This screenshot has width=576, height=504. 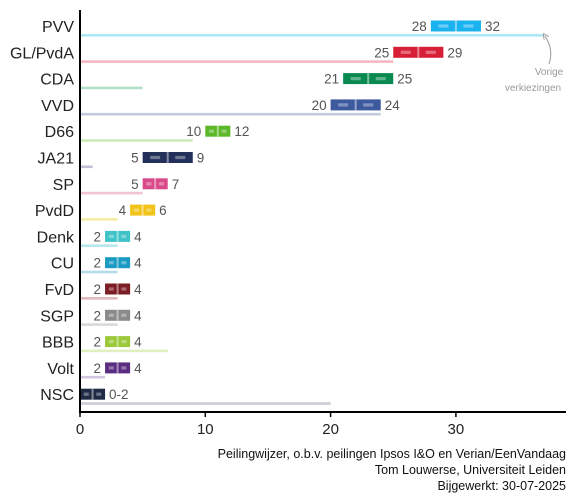 I want to click on x-tick-label-0: 0, so click(x=80, y=429).